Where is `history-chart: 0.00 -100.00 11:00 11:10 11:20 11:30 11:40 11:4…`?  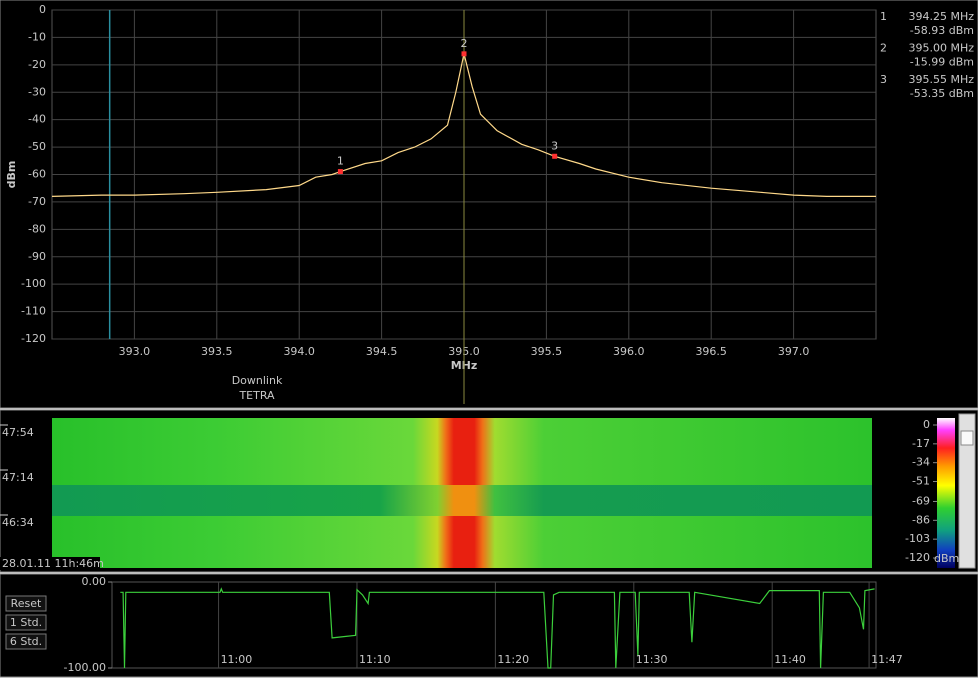
history-chart: 0.00 -100.00 11:00 11:10 11:20 11:30 11:40 11:4… is located at coordinates (454, 624).